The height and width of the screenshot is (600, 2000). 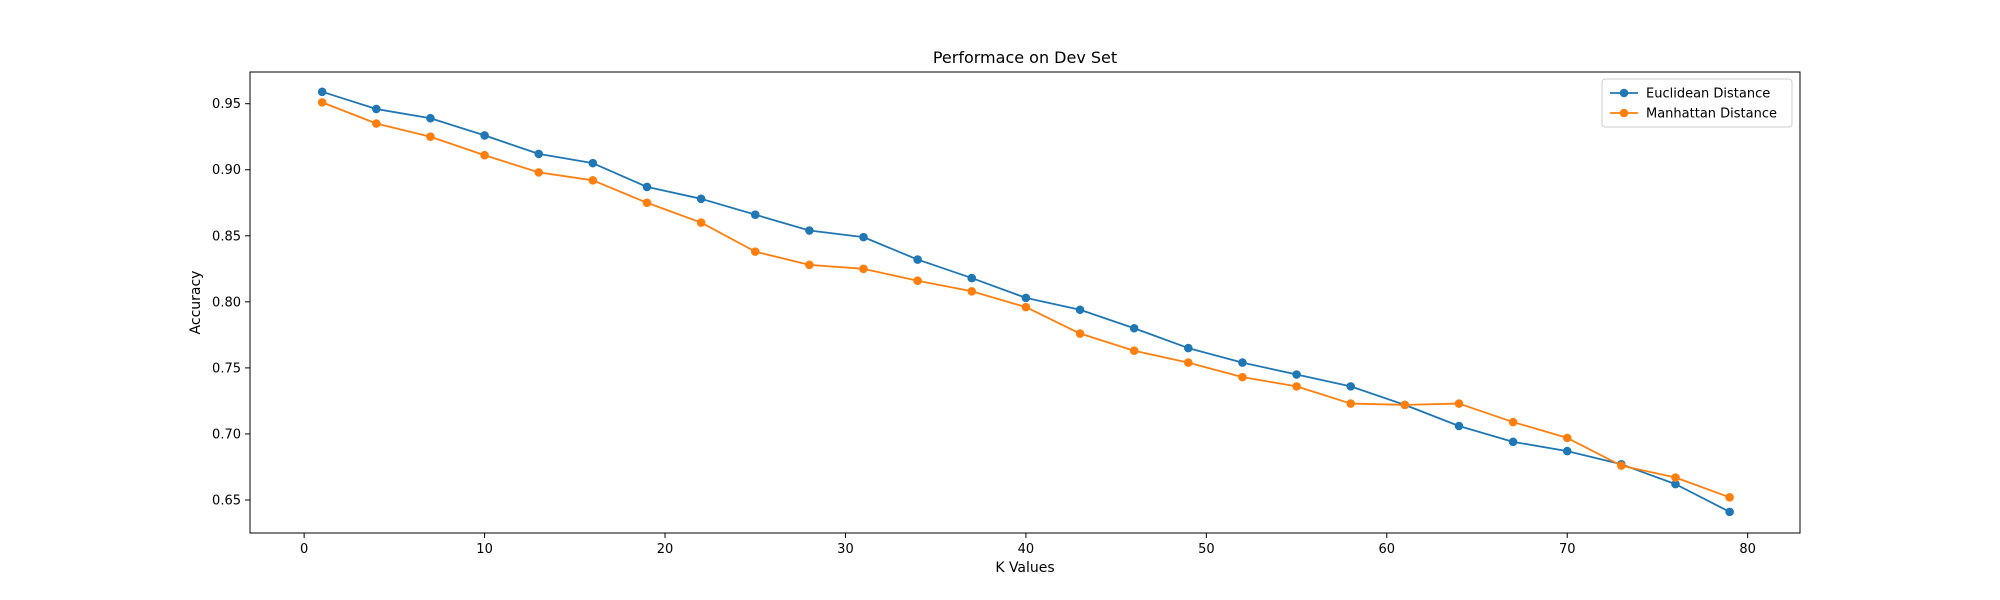 I want to click on x-axis-label: K Values, so click(x=1024, y=568).